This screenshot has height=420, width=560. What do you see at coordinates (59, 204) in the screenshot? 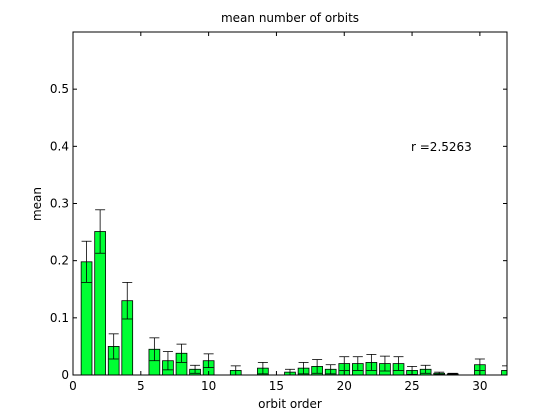
I see `y-tick-label-0.3: 0.3` at bounding box center [59, 204].